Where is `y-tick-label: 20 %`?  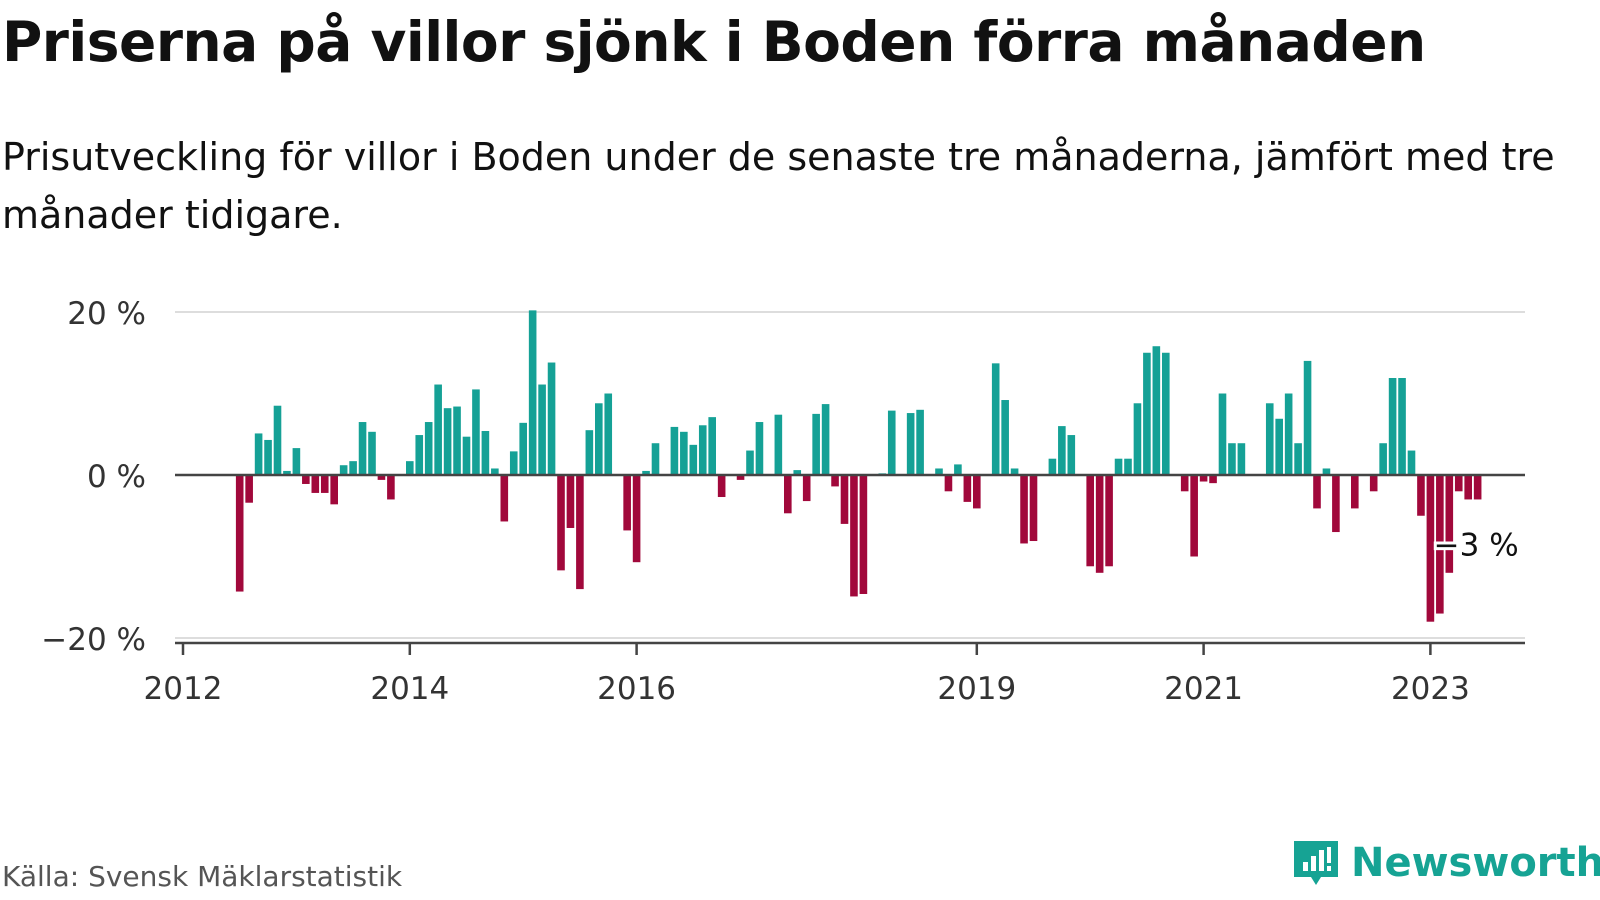 y-tick-label: 20 % is located at coordinates (106, 314).